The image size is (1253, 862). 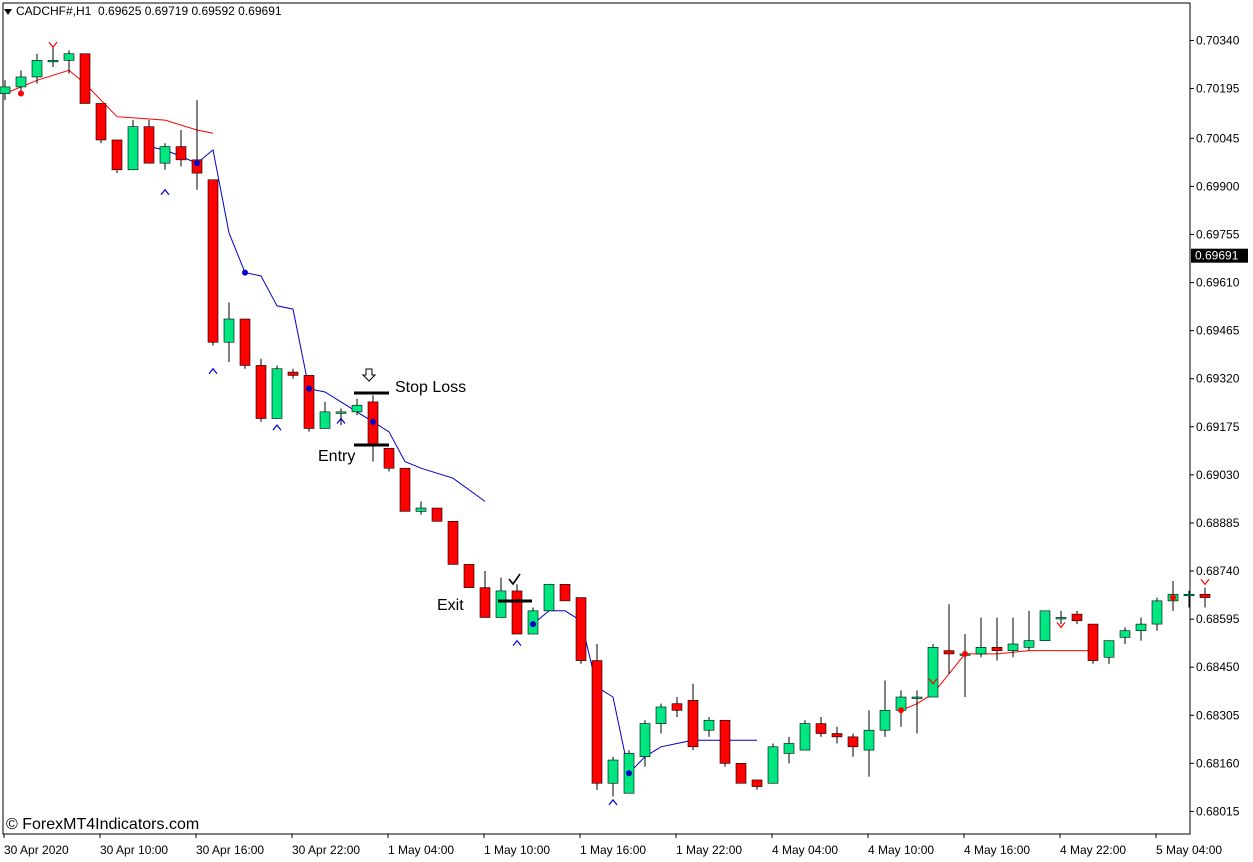 I want to click on ohlc-values: 0.69625 0.69719 0.69592 0.69691, so click(x=190, y=11).